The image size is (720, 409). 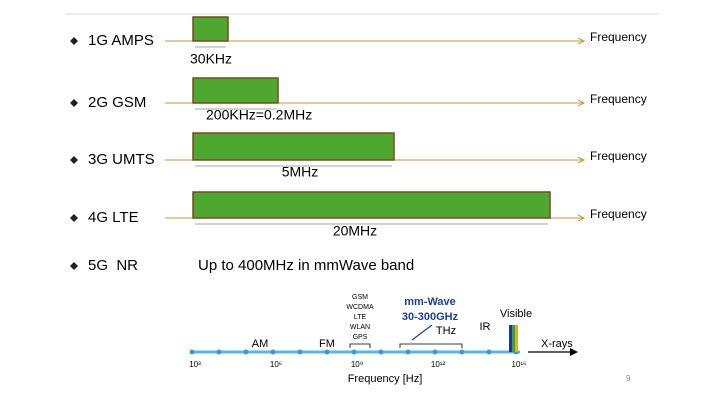 I want to click on band-label: THz, so click(x=446, y=331).